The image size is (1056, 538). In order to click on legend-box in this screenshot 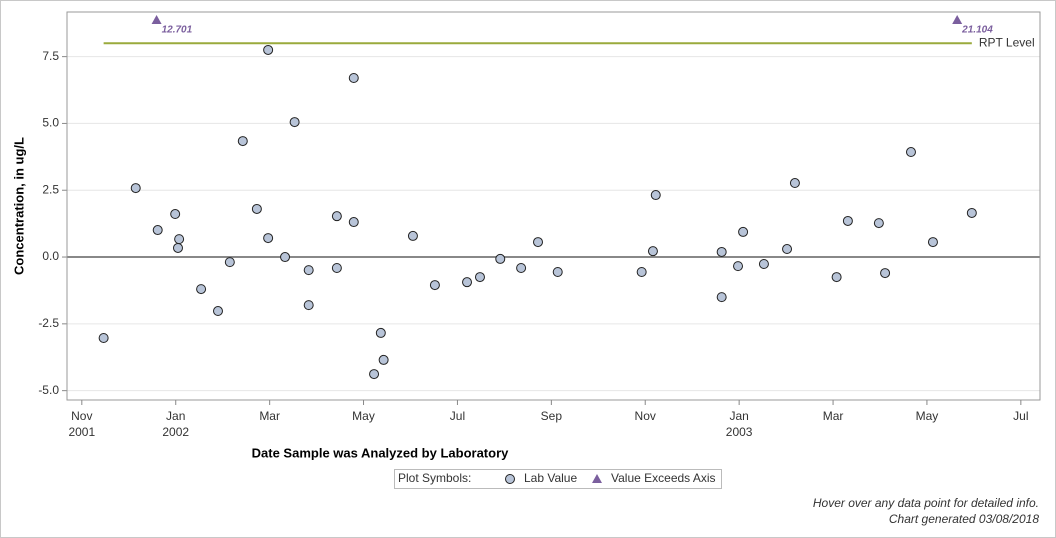, I will do `click(558, 479)`.